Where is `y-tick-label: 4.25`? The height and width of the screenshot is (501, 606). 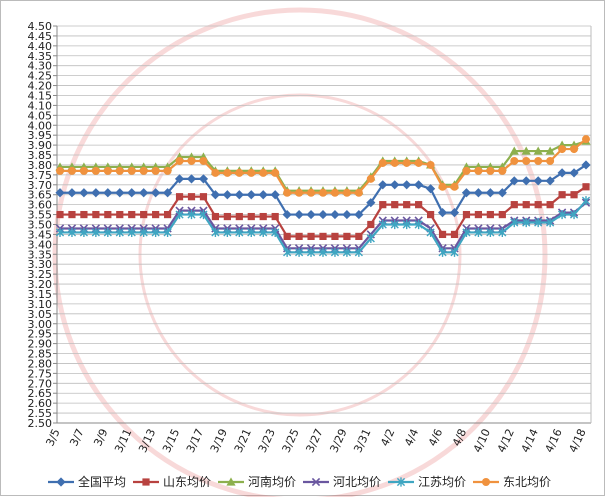
y-tick-label: 4.25 is located at coordinates (40, 76).